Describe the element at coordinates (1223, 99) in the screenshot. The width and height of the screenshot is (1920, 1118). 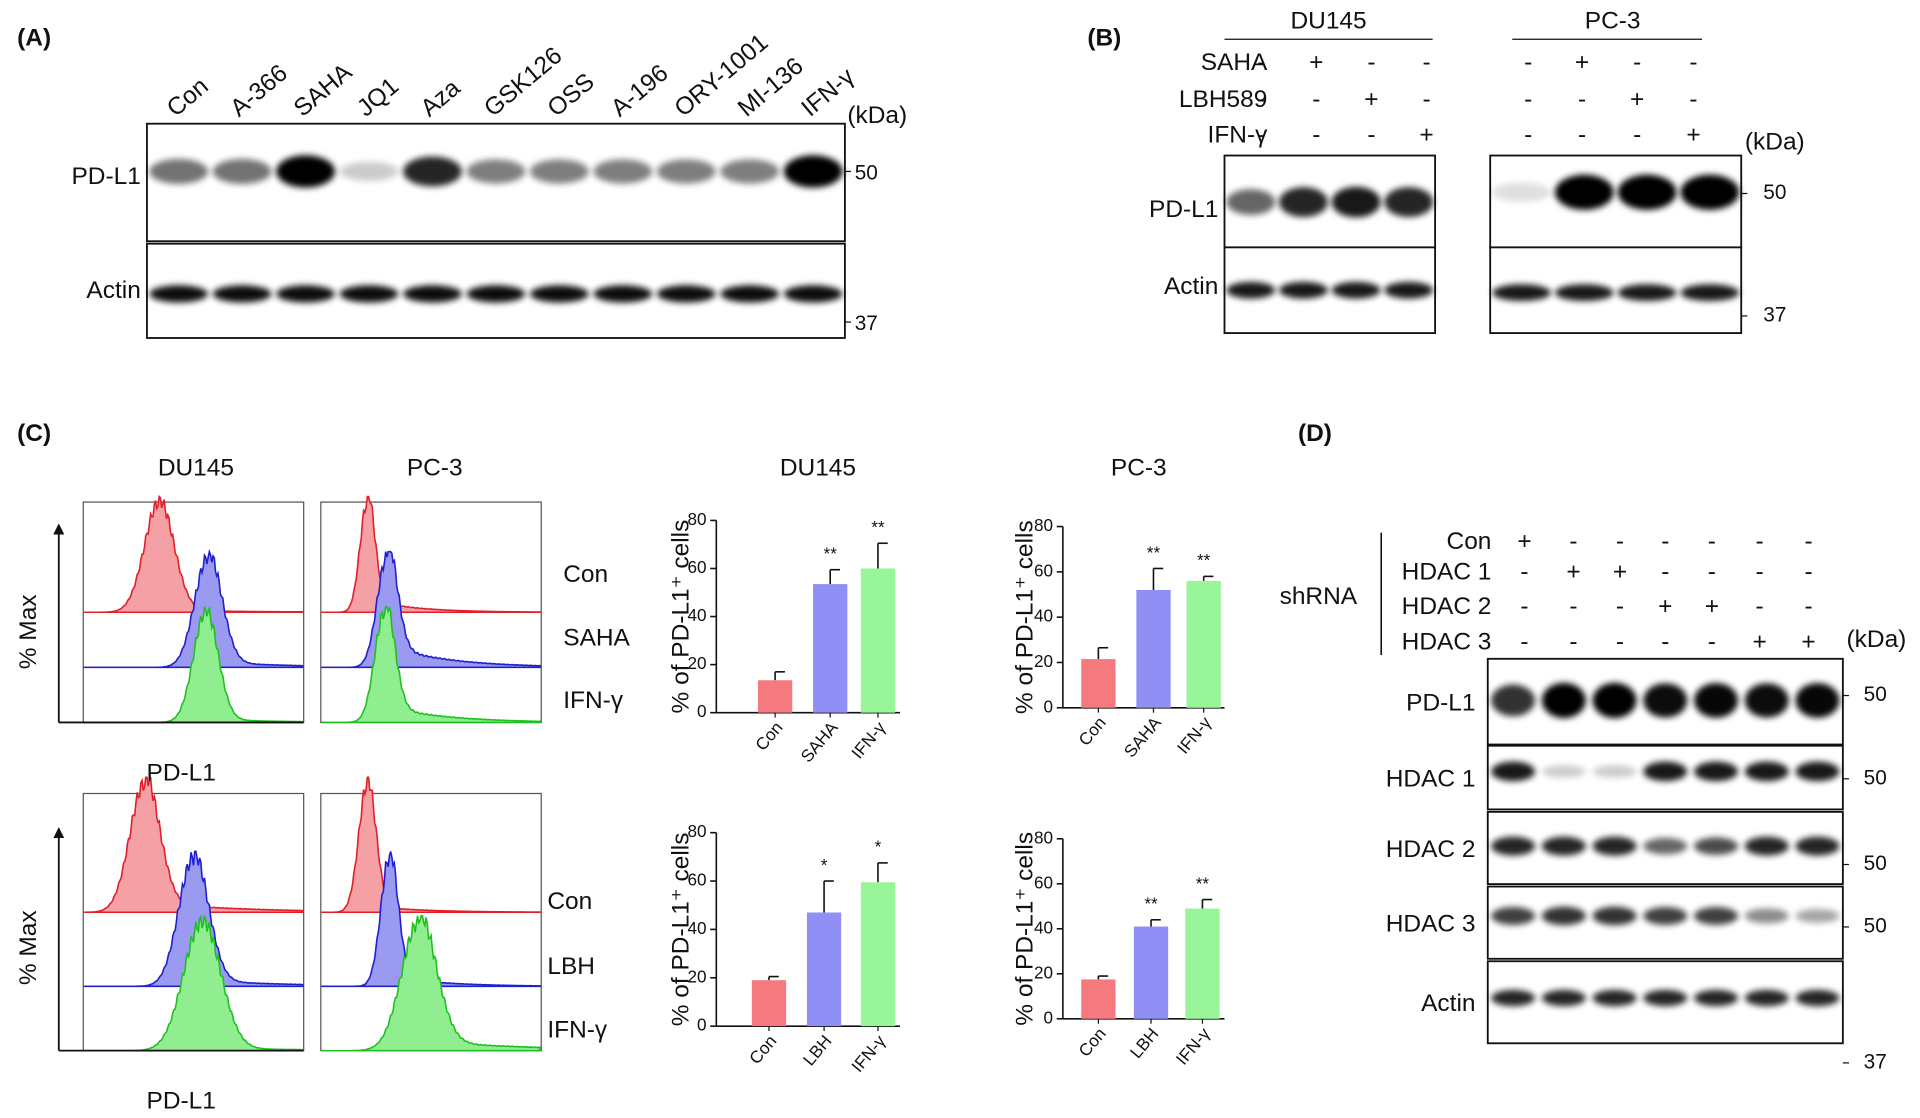
I see `treatment-label: LBH589` at that location.